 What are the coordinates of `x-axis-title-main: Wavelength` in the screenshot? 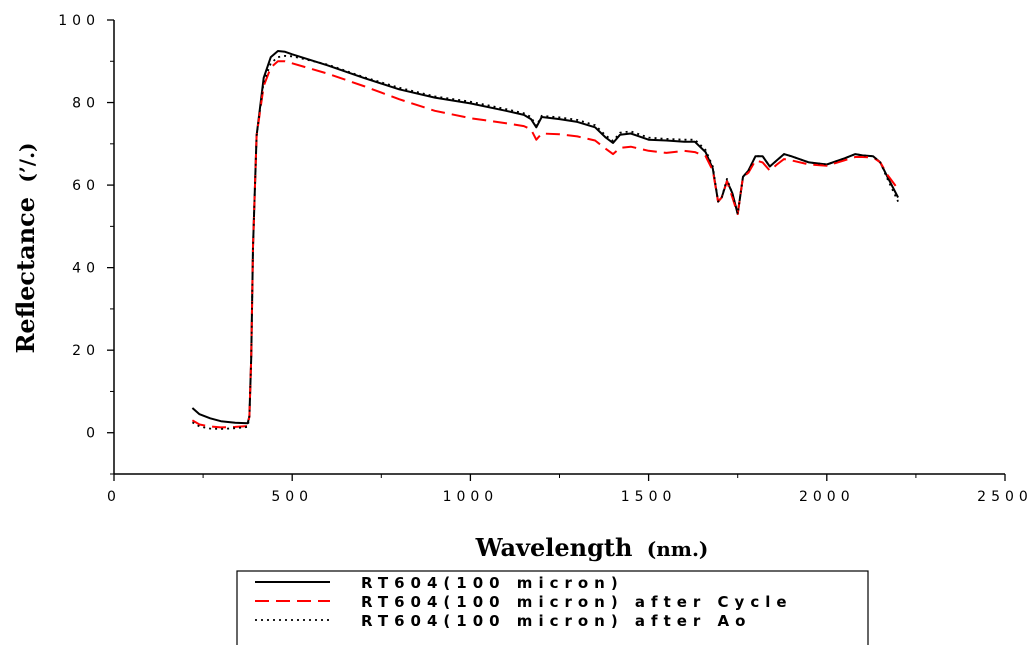 It's located at (554, 547).